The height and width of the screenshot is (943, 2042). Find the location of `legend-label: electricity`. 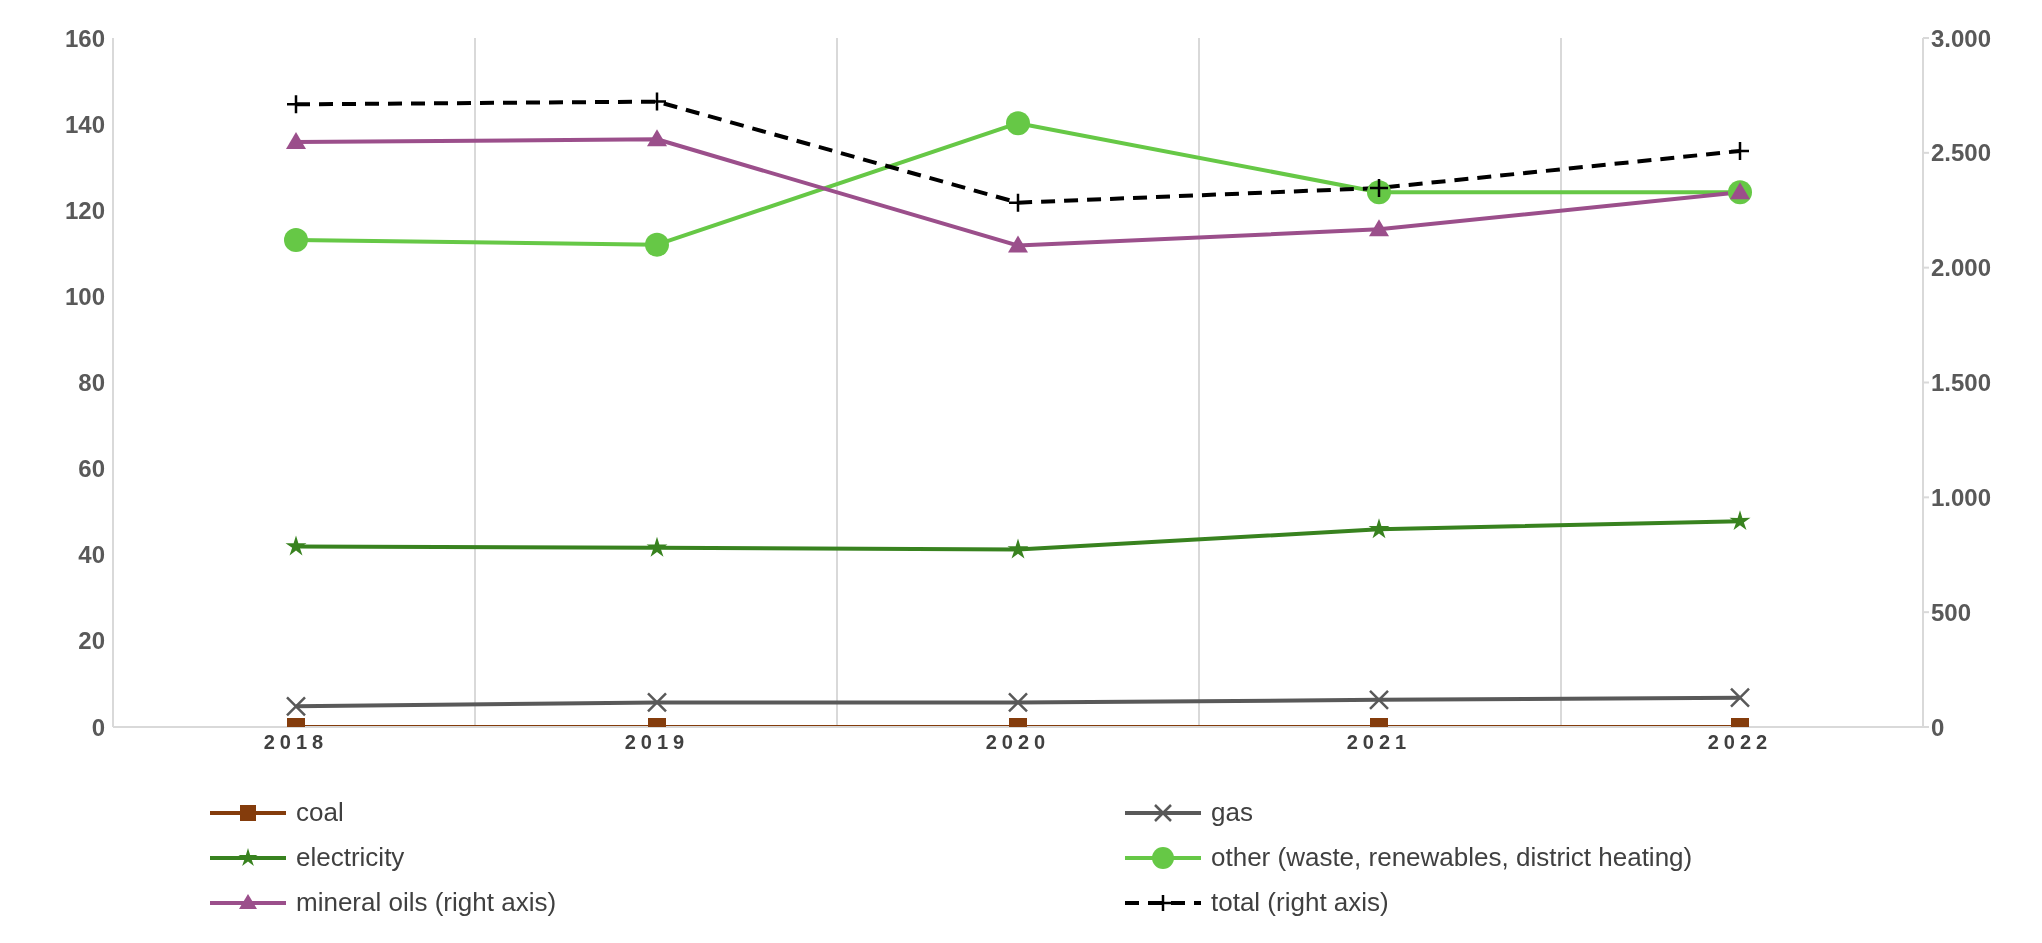

legend-label: electricity is located at coordinates (350, 857).